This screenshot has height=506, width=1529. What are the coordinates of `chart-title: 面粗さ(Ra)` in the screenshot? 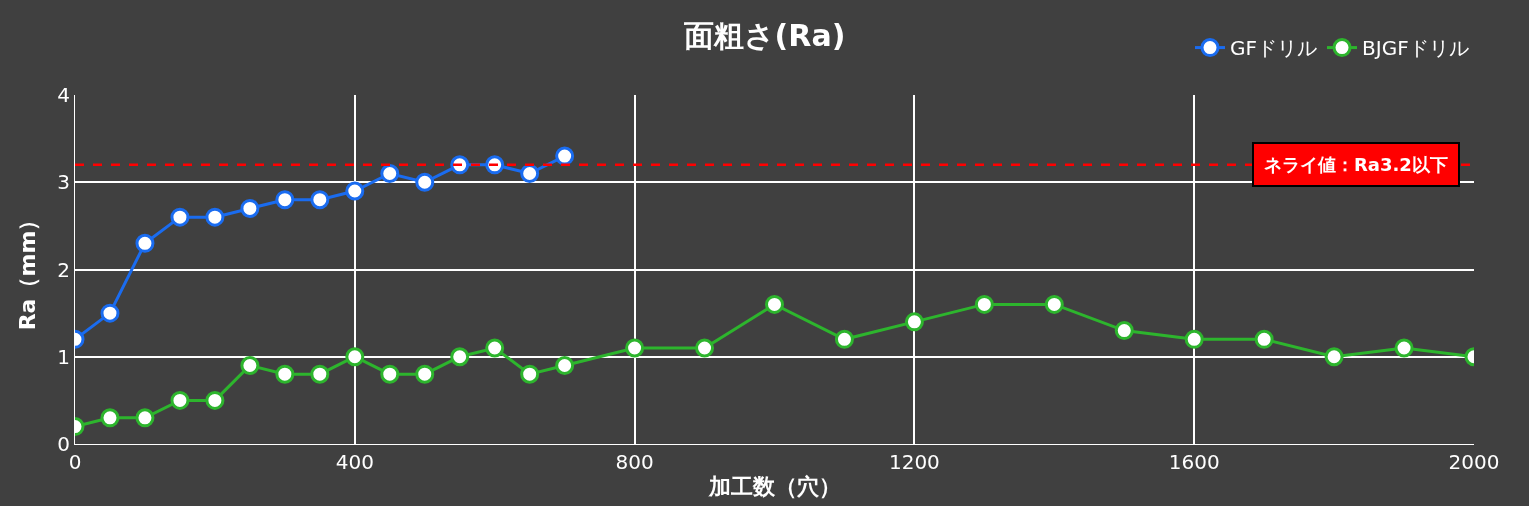 It's located at (764, 35).